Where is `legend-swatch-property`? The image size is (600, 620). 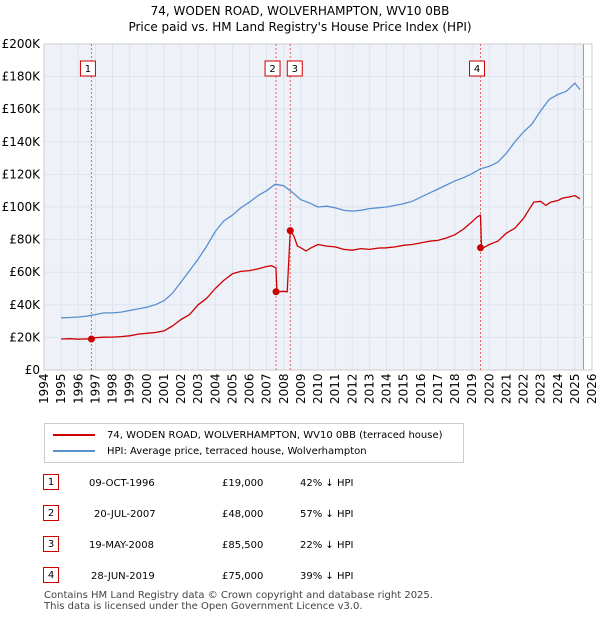
legend-swatch-property is located at coordinates (74, 435).